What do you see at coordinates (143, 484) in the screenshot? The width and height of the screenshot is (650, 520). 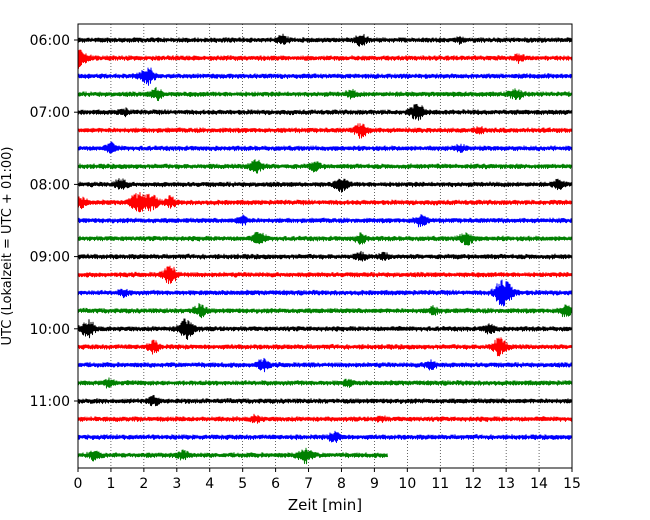 I see `x-tick-label: 2` at bounding box center [143, 484].